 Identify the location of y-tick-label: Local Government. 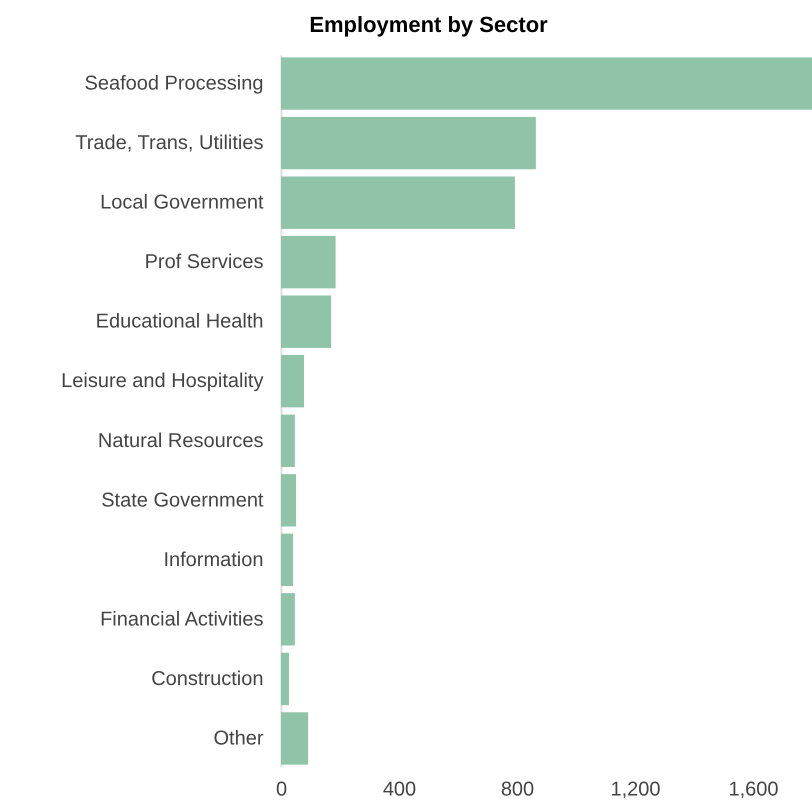
(182, 203).